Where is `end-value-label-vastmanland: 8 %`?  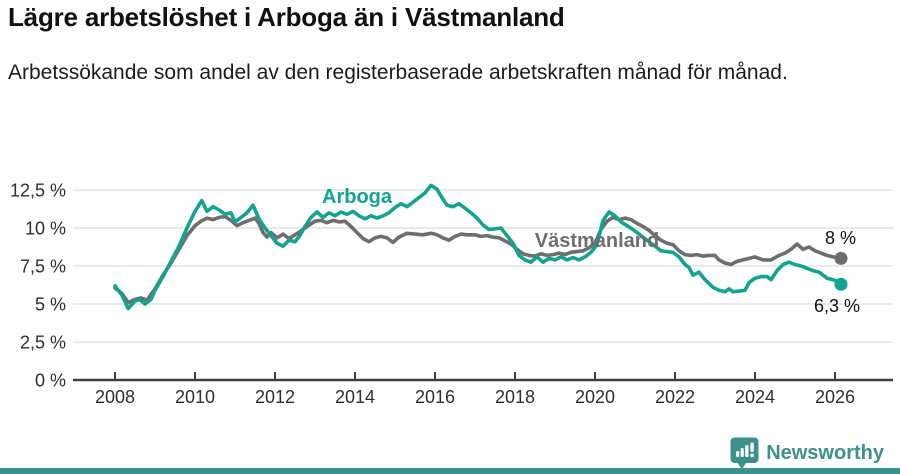 end-value-label-vastmanland: 8 % is located at coordinates (840, 238).